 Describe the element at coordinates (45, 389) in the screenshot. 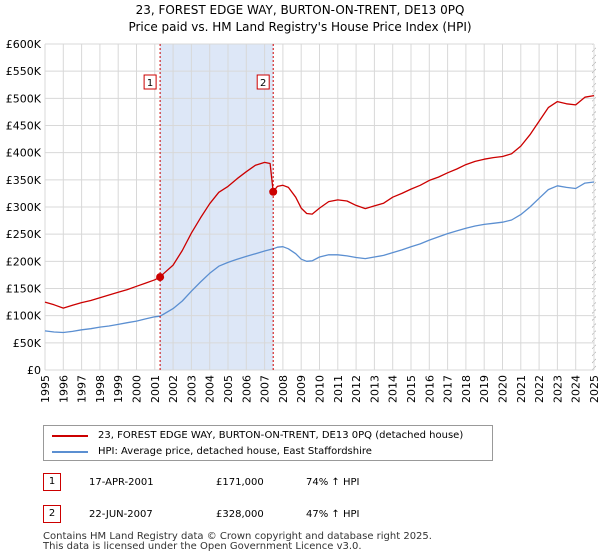

I see `x-tick-label: 1995` at that location.